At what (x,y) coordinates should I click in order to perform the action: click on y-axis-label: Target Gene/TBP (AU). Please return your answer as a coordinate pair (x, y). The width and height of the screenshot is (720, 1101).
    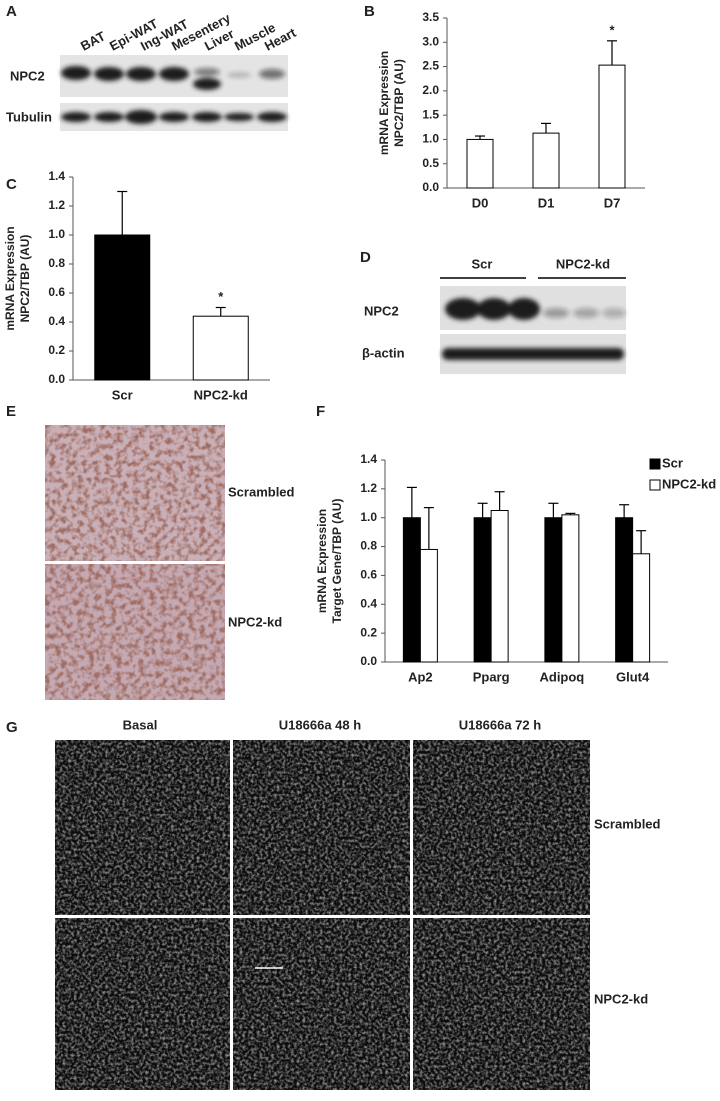
    Looking at the image, I should click on (337, 561).